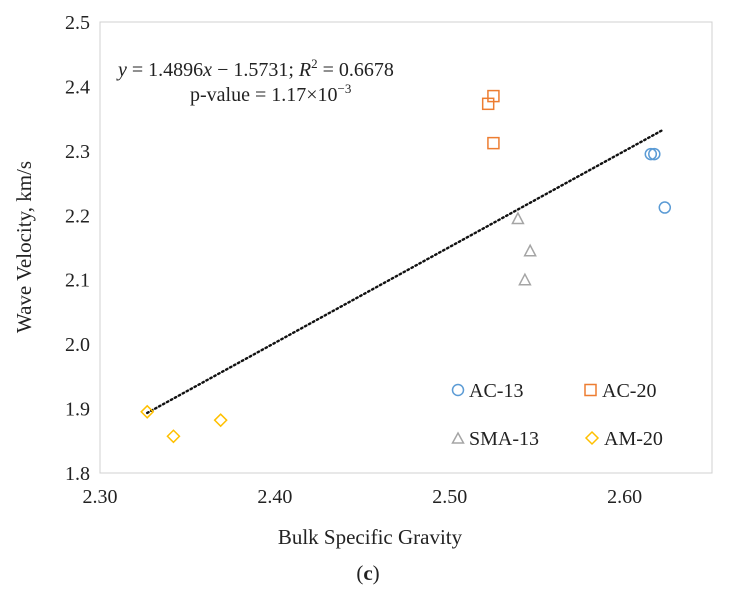  I want to click on caption-letter: c, so click(367, 573).